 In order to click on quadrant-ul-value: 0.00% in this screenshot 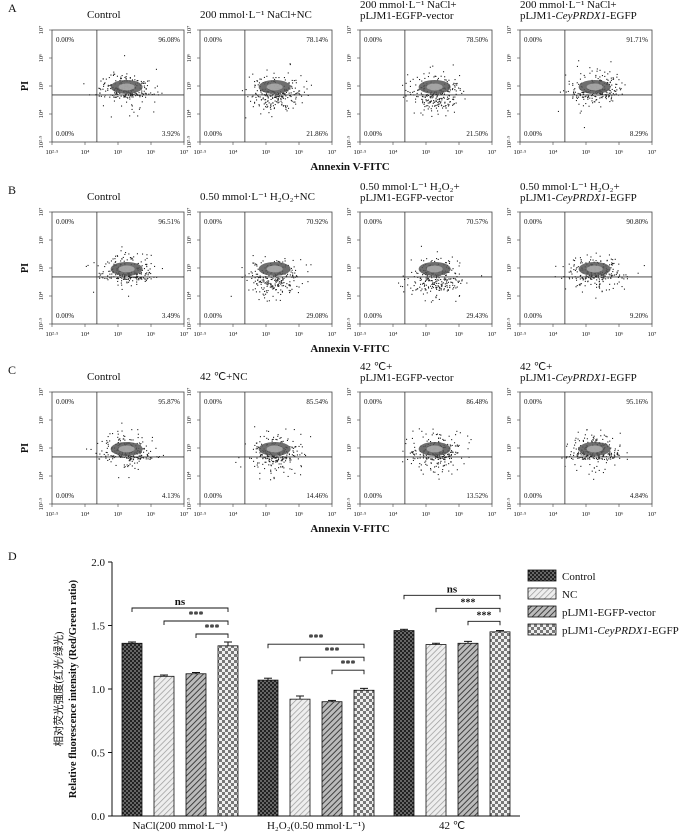, I will do `click(65, 40)`.